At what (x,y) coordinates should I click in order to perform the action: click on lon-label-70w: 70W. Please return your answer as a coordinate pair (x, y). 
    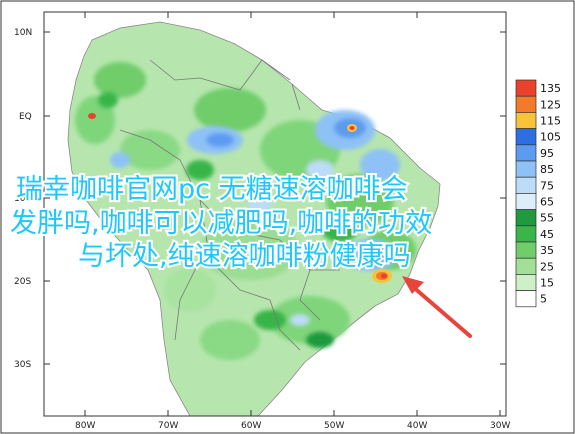
    Looking at the image, I should click on (168, 426).